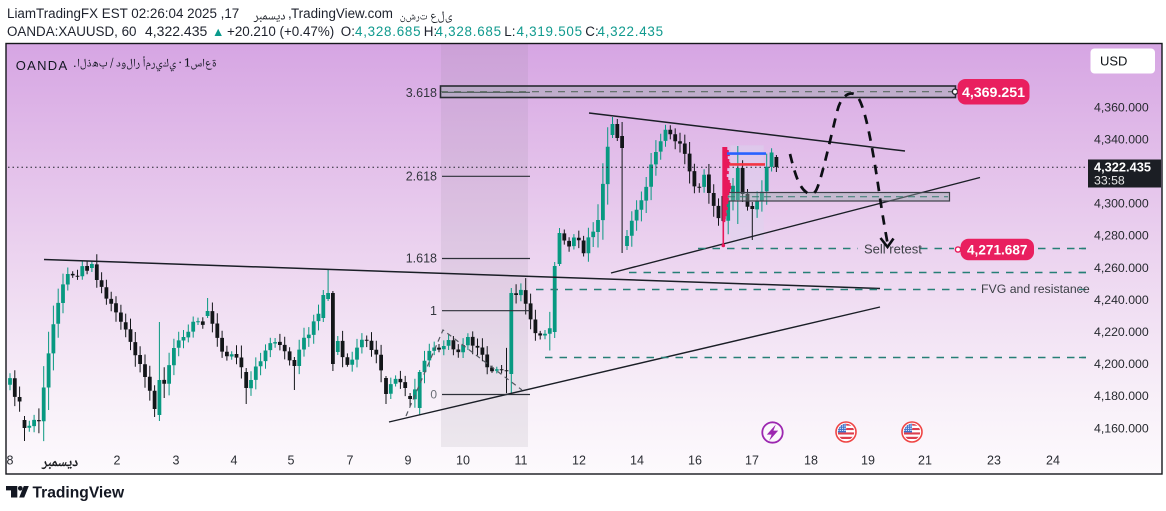  I want to click on svg-text: 1.618, so click(421, 259).